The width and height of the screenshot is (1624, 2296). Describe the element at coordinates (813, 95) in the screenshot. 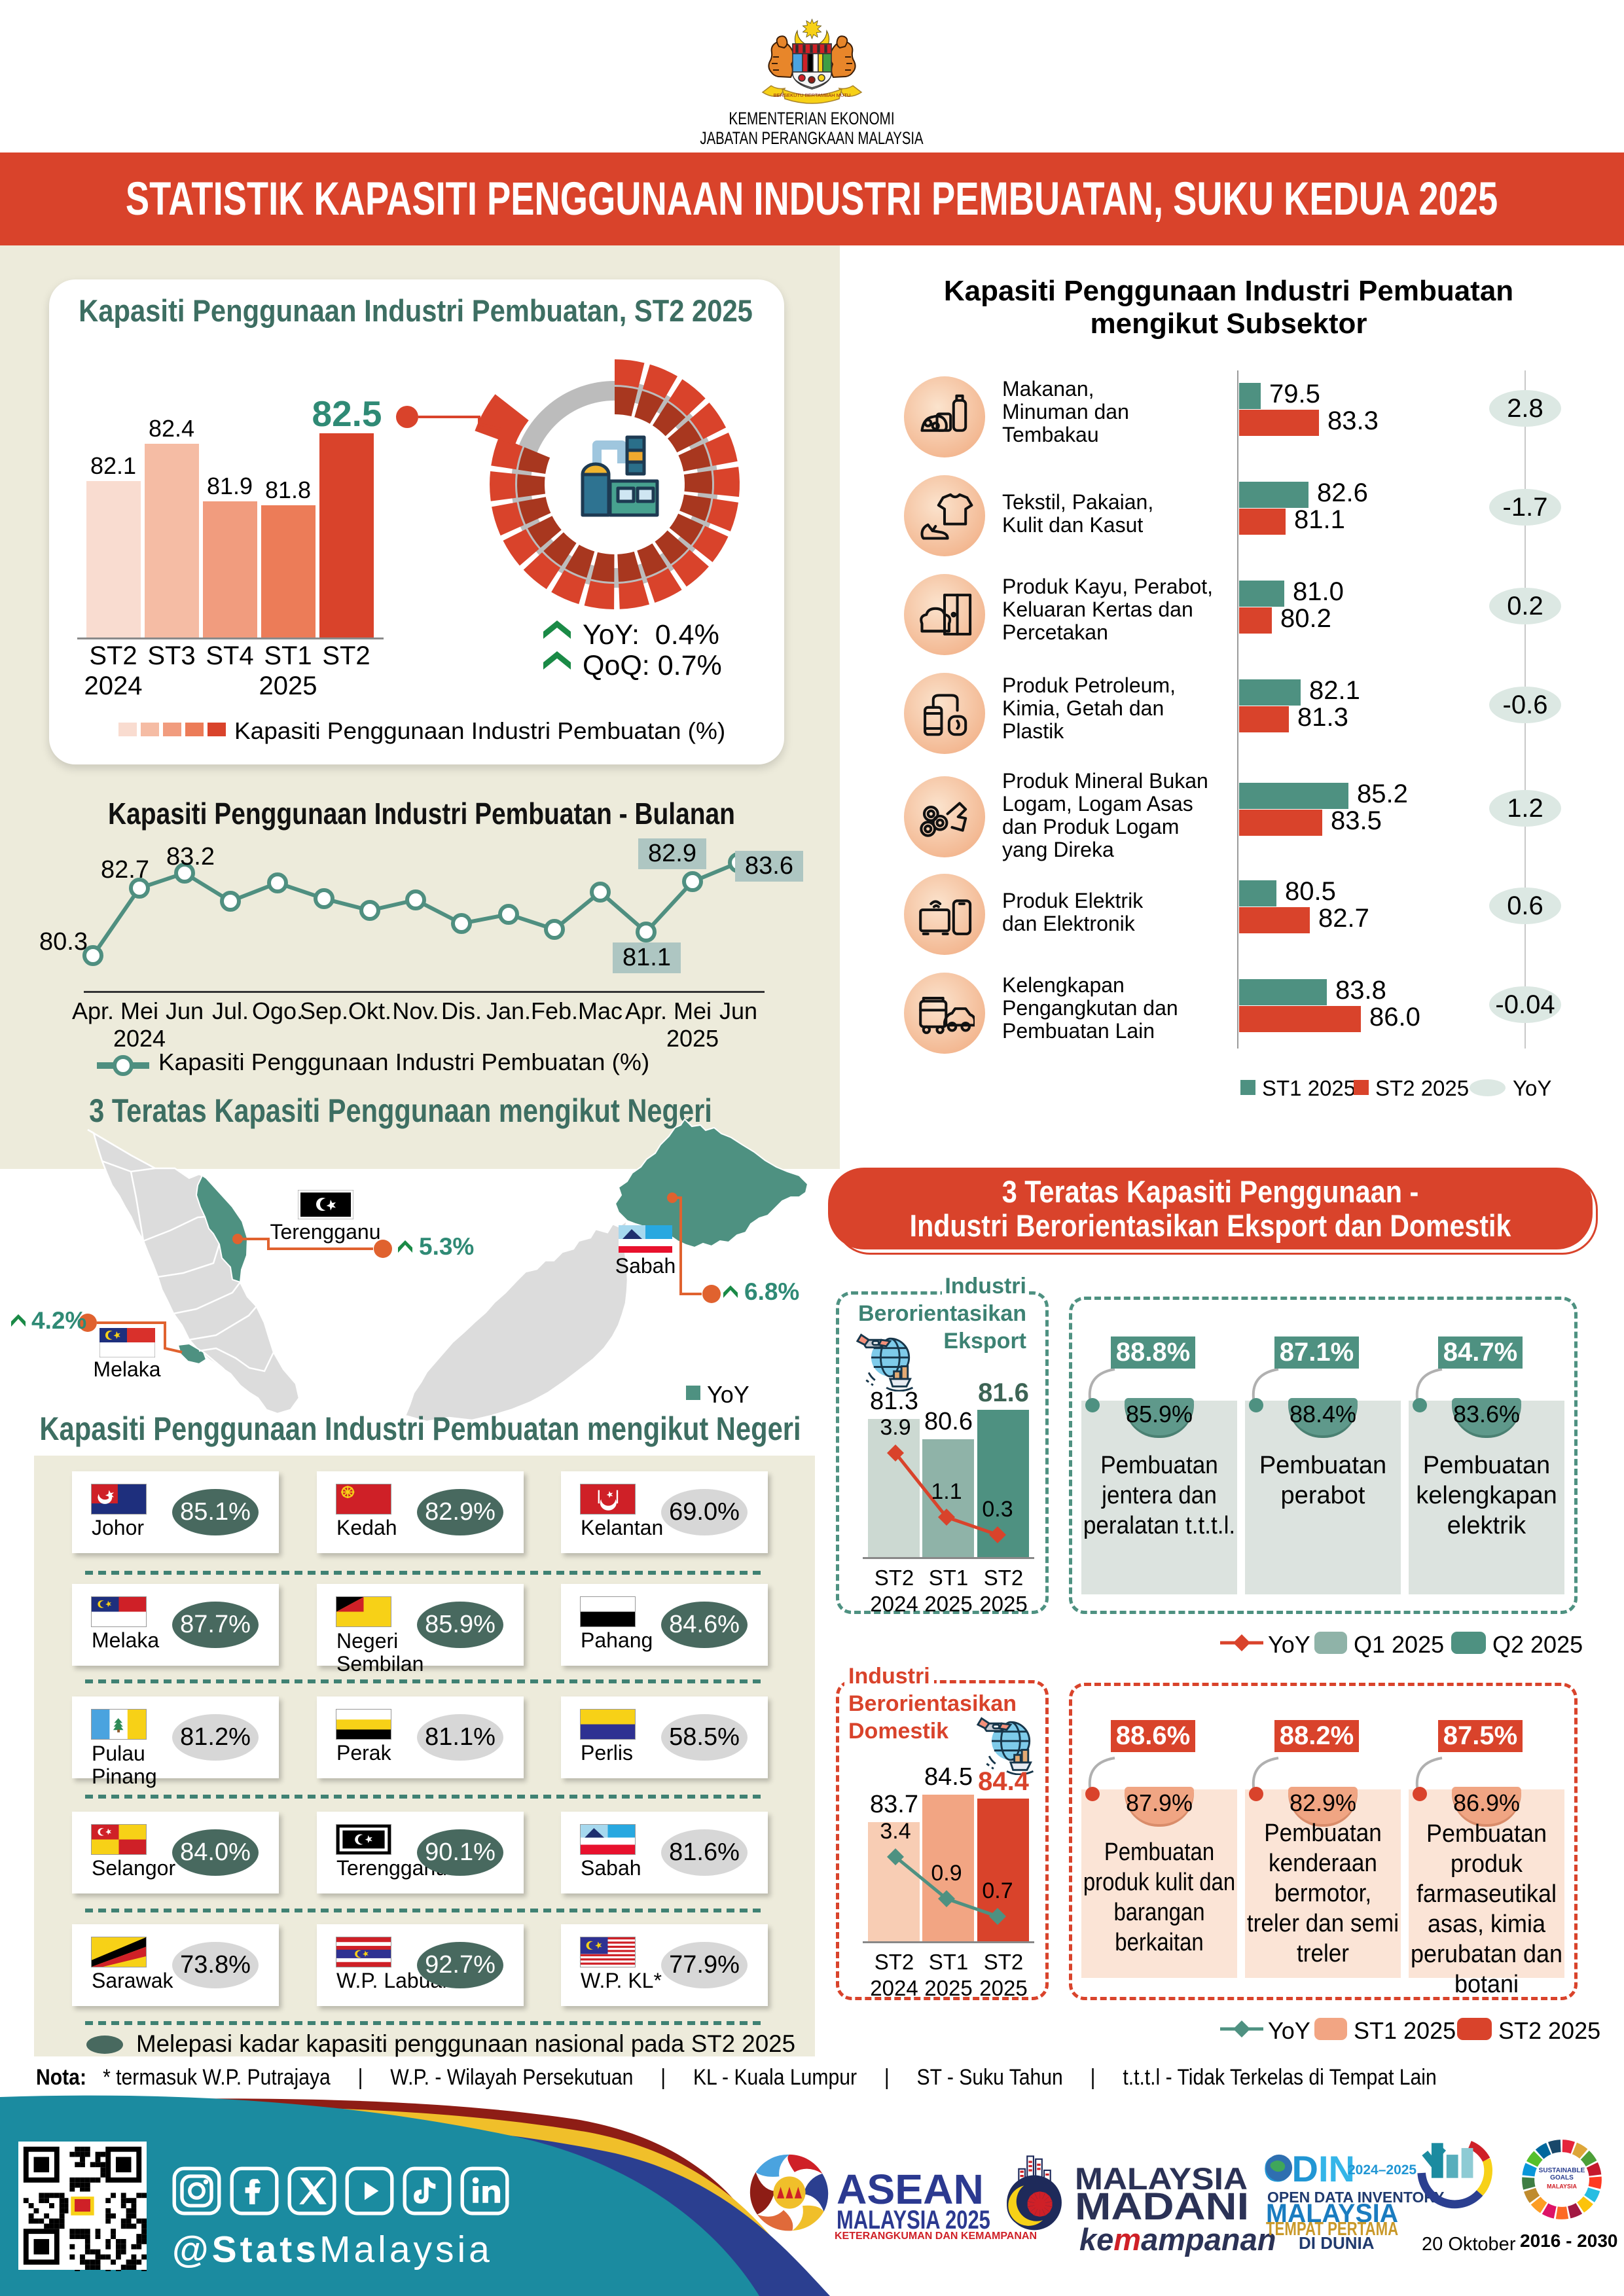

I see `svg-text: BERSEKUTU BERTAMBAH MUTU` at that location.